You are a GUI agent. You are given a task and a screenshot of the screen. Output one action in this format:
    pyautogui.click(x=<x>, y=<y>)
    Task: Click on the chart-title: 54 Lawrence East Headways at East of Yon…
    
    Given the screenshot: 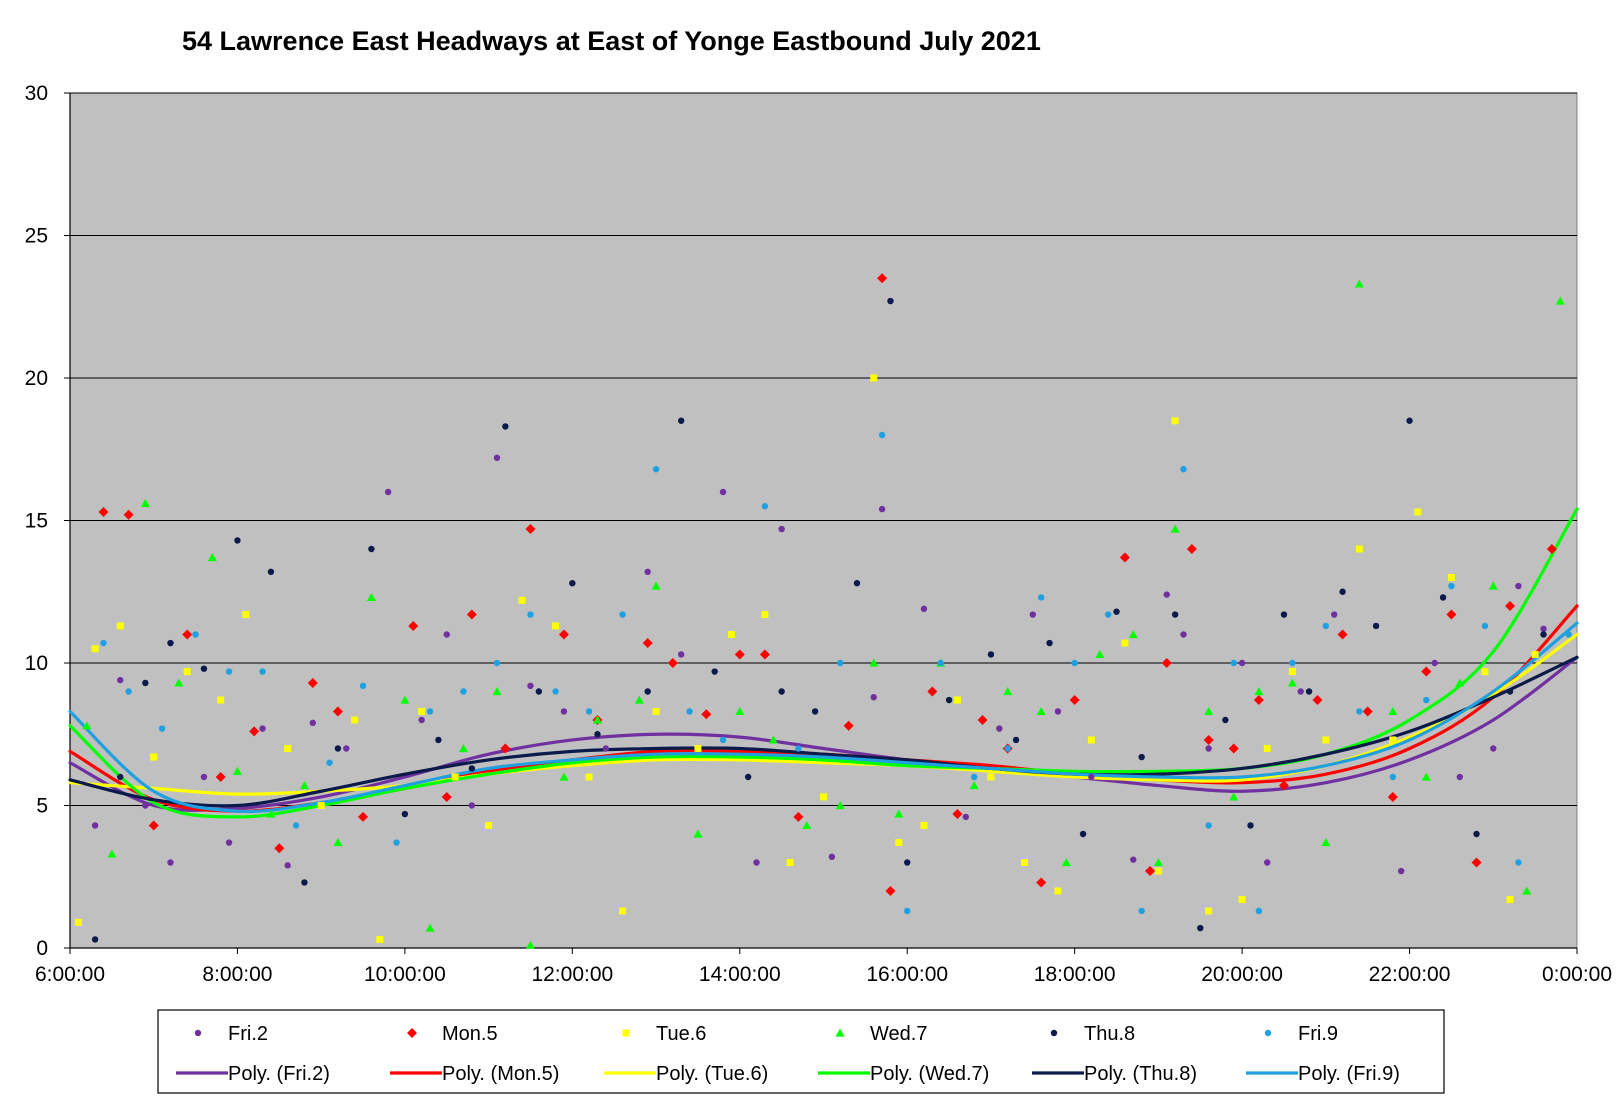 What is the action you would take?
    pyautogui.click(x=611, y=41)
    